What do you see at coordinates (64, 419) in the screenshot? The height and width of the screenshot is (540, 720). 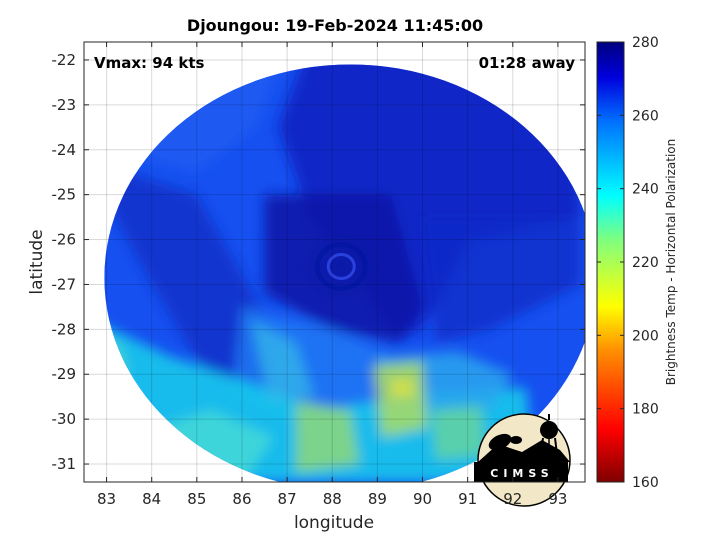 I see `y-tick-label: -30` at bounding box center [64, 419].